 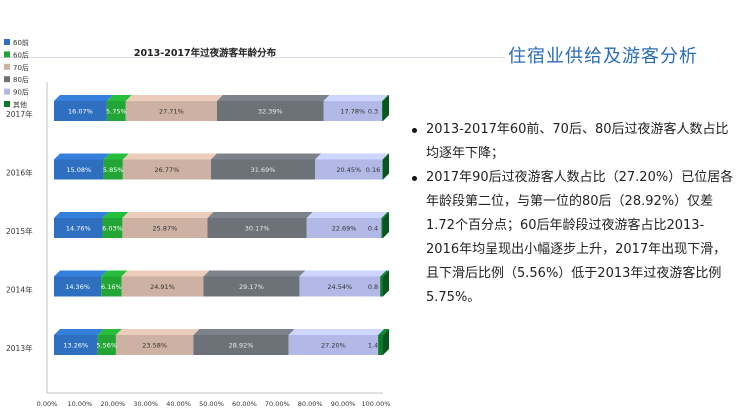 I want to click on data-label: 0.8, so click(x=373, y=287).